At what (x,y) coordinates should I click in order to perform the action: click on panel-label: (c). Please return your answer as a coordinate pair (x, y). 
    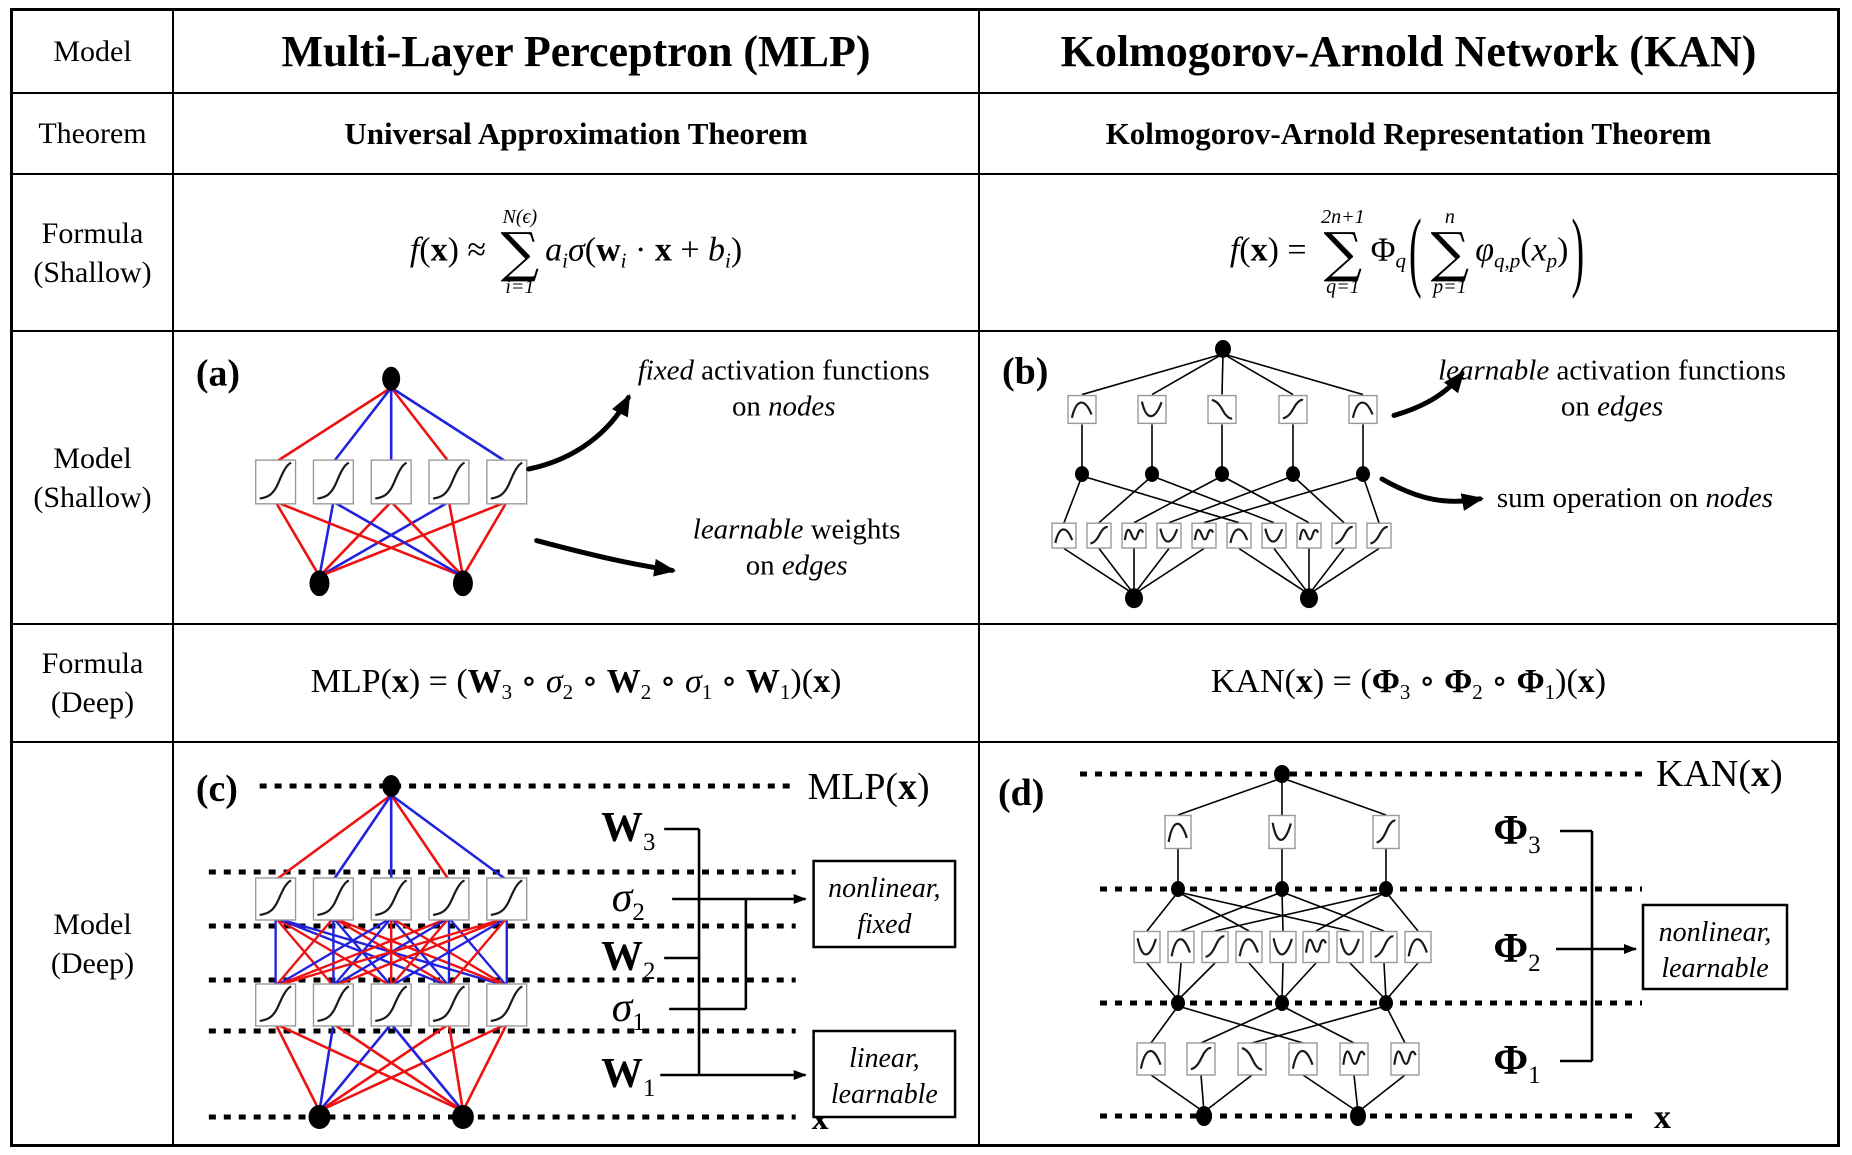
    Looking at the image, I should click on (217, 789).